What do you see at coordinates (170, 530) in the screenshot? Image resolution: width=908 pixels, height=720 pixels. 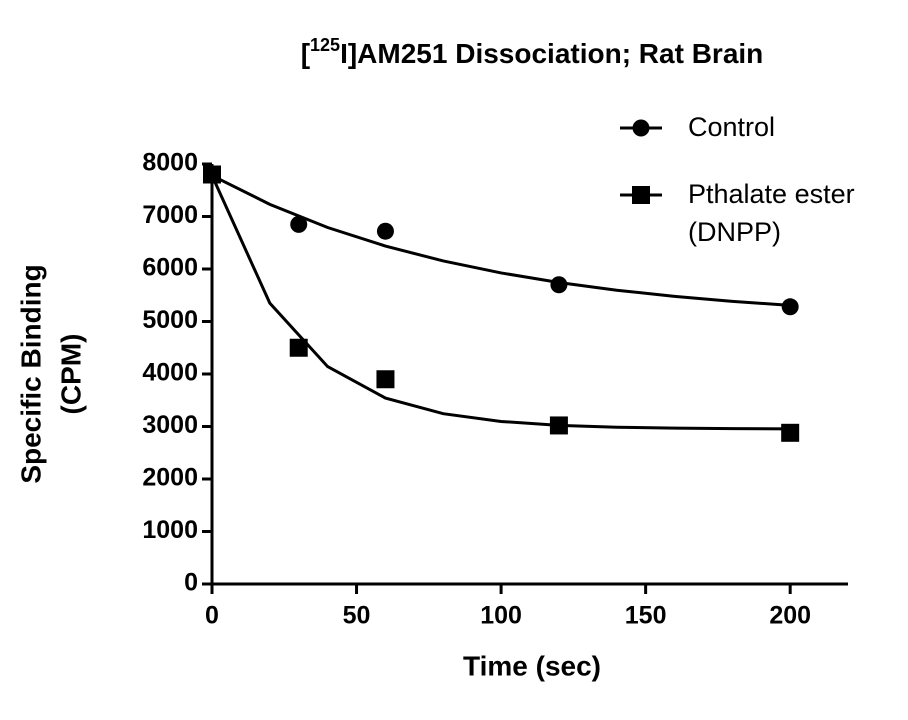 I see `y-tick-label: 1000` at bounding box center [170, 530].